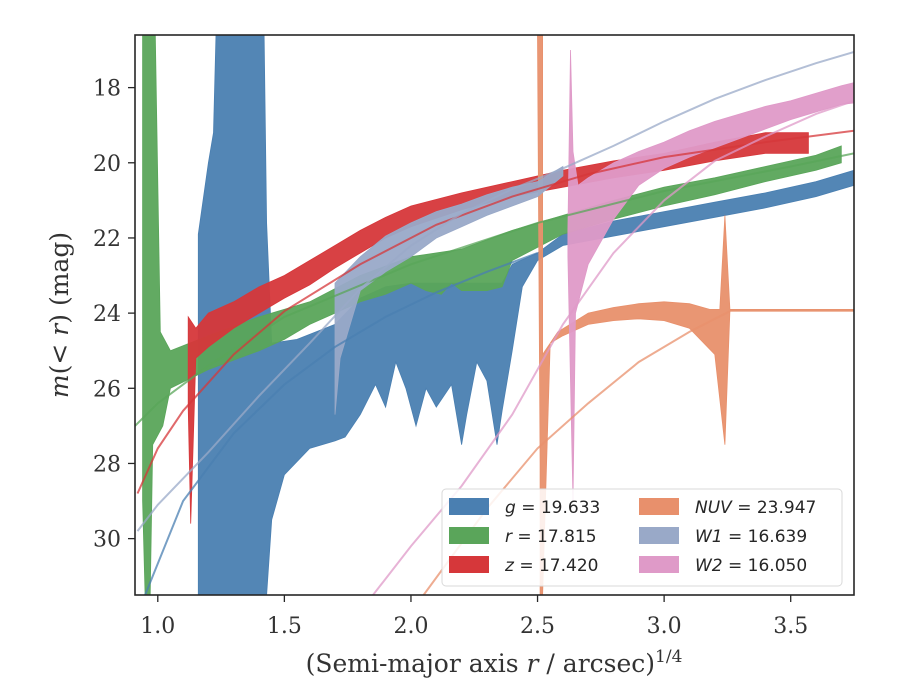  Describe the element at coordinates (552, 508) in the screenshot. I see `legend-label-g: g = 19.633` at that location.